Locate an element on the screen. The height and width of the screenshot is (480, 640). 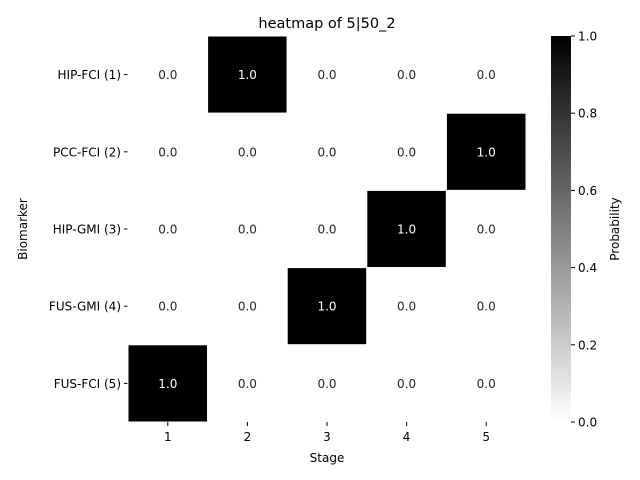
colorbar-tick-label: 0.8 is located at coordinates (587, 114).